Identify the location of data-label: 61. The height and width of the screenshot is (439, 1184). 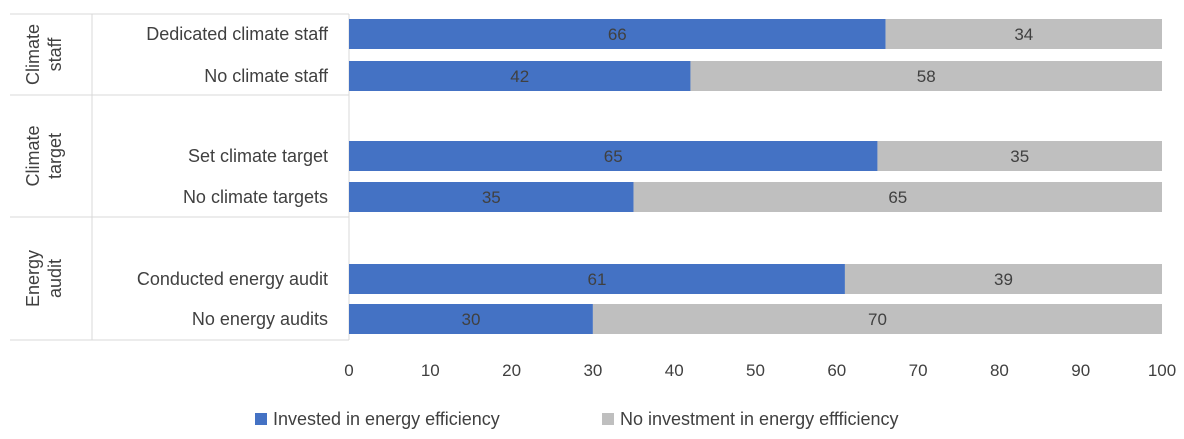
(597, 279).